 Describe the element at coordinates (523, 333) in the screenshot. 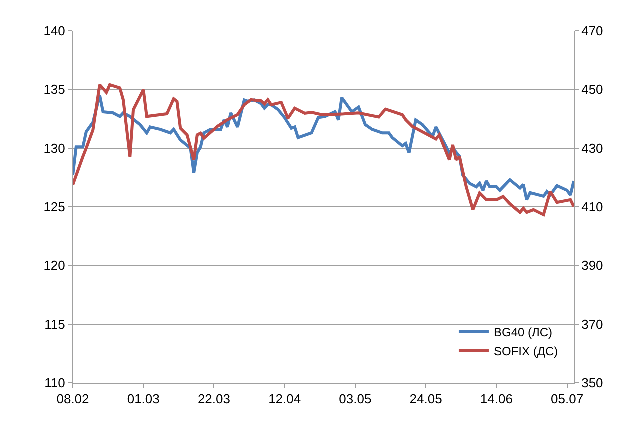

I see `legend-label: BG40 (ЛС)` at that location.